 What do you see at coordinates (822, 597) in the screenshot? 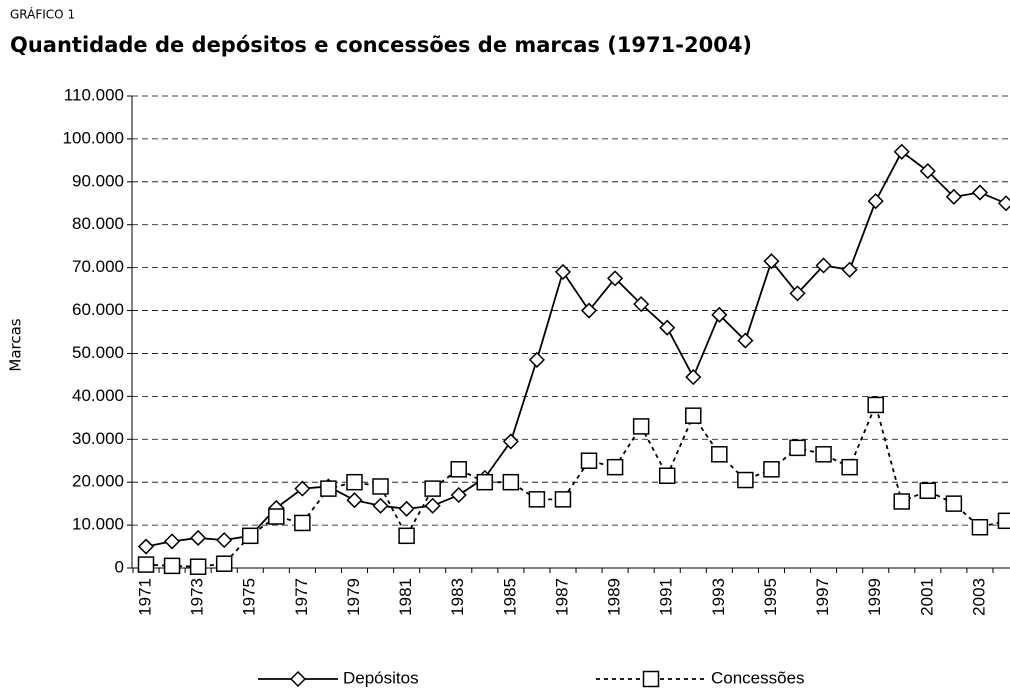
I see `x-tick-label: 1997` at bounding box center [822, 597].